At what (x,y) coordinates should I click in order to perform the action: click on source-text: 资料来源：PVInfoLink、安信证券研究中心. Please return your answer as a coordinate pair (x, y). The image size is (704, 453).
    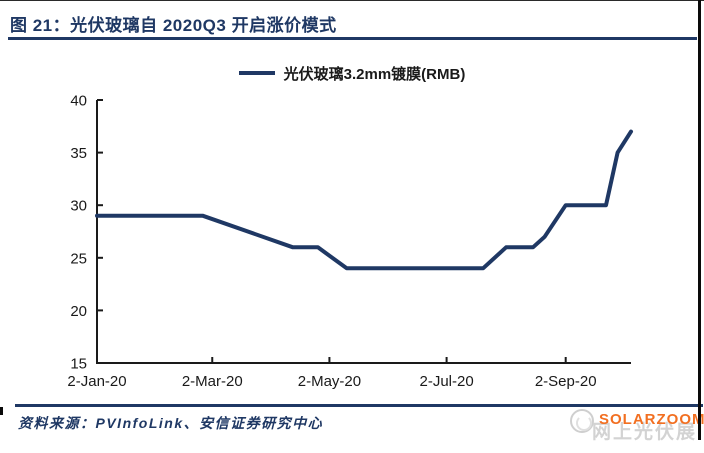
    Looking at the image, I should click on (171, 423).